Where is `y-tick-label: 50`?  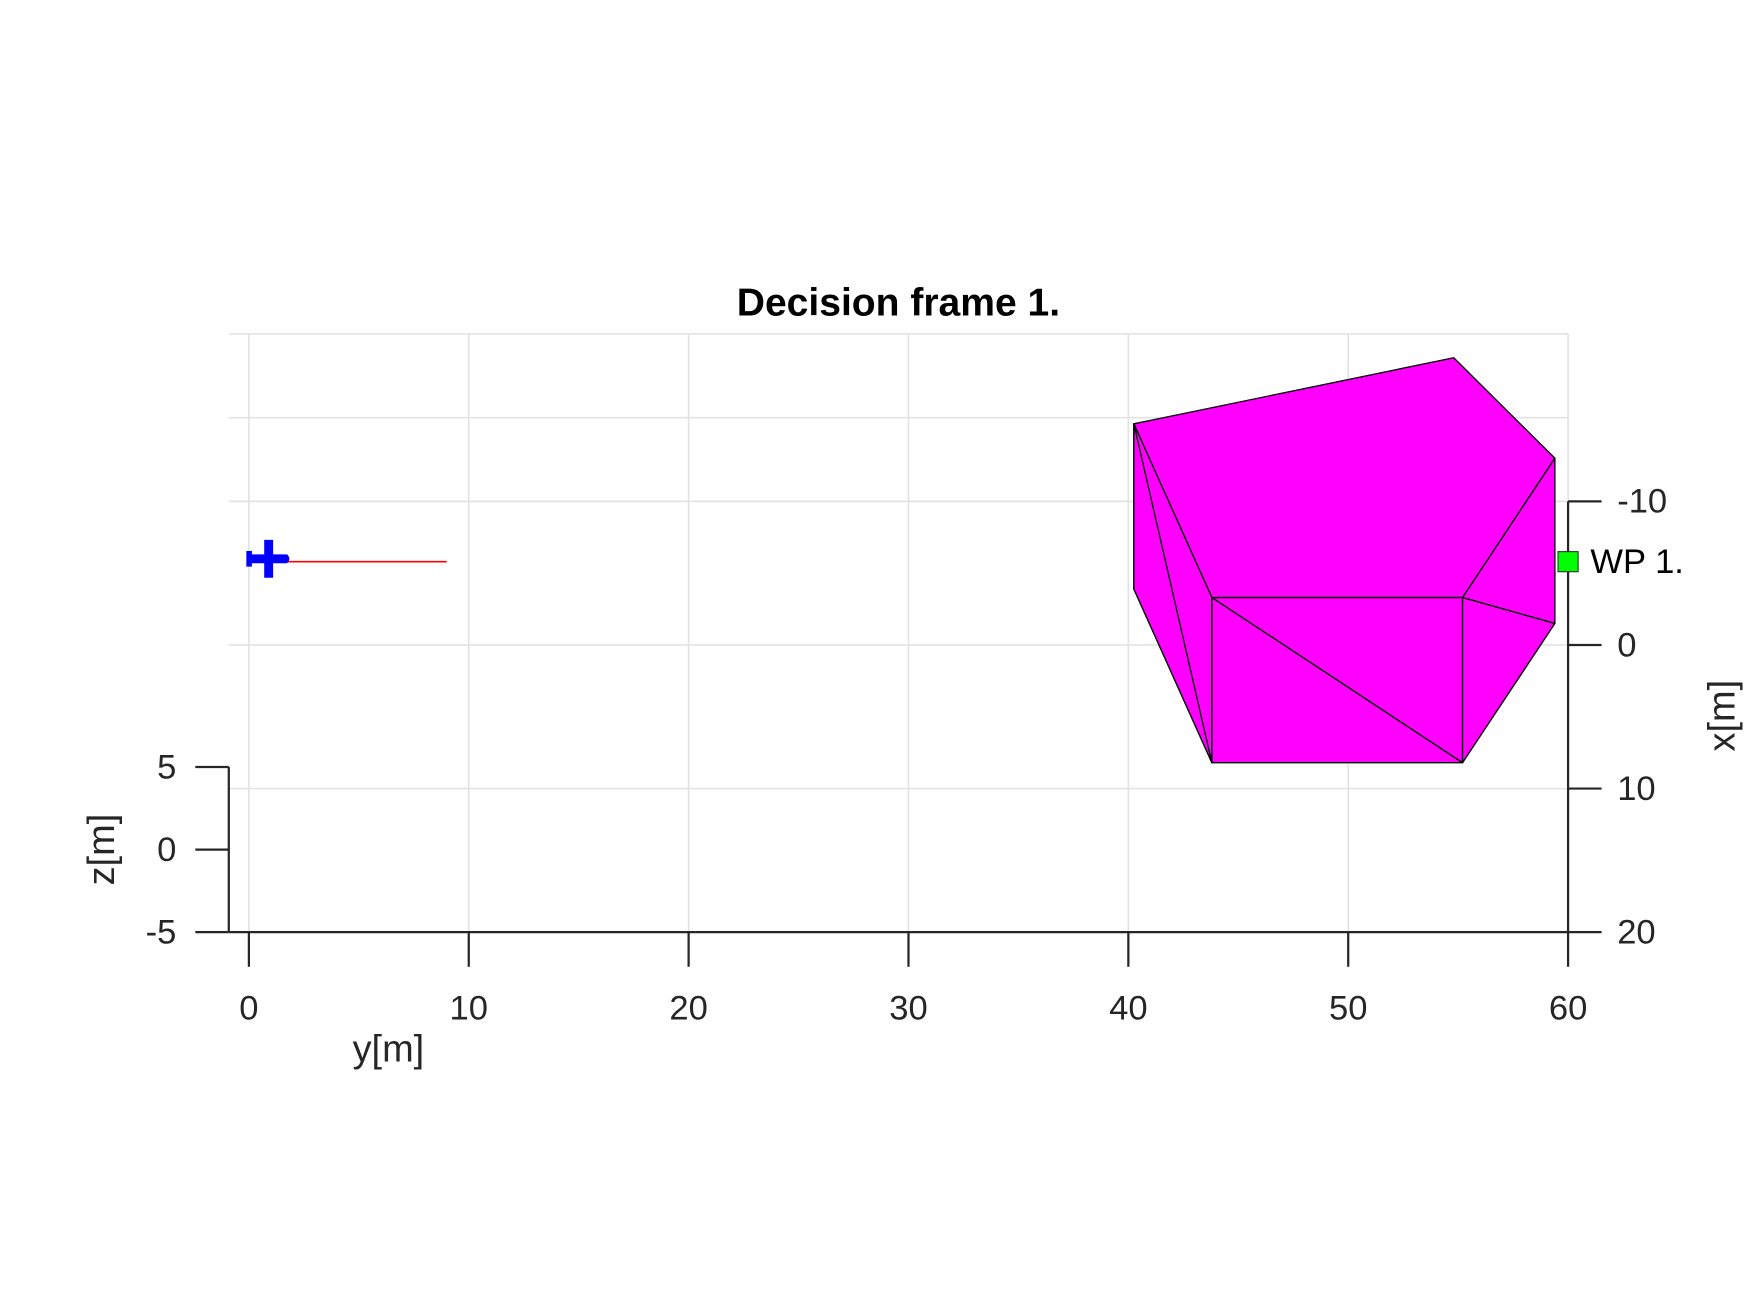
y-tick-label: 50 is located at coordinates (1348, 1008).